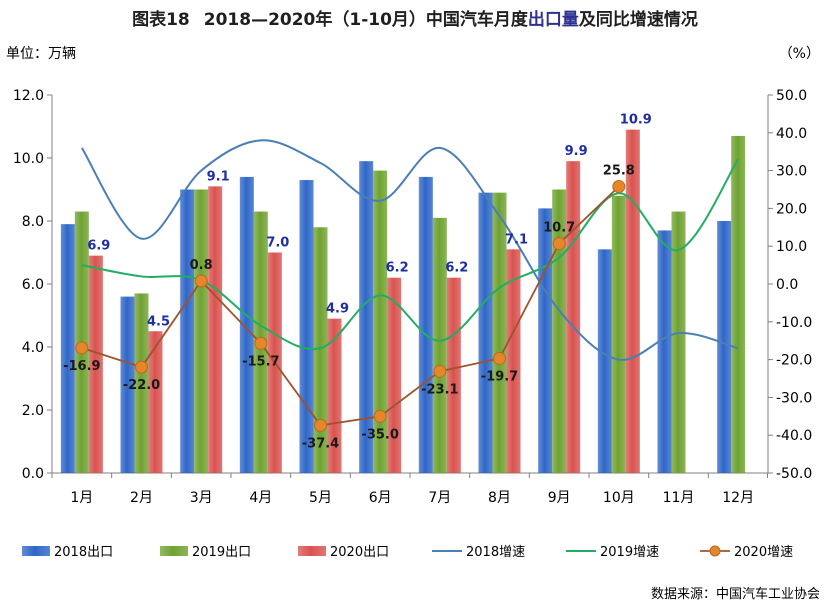 This screenshot has width=830, height=606. I want to click on title-main-a: 2018—2020年（1-10月）中国汽车月度, so click(366, 19).